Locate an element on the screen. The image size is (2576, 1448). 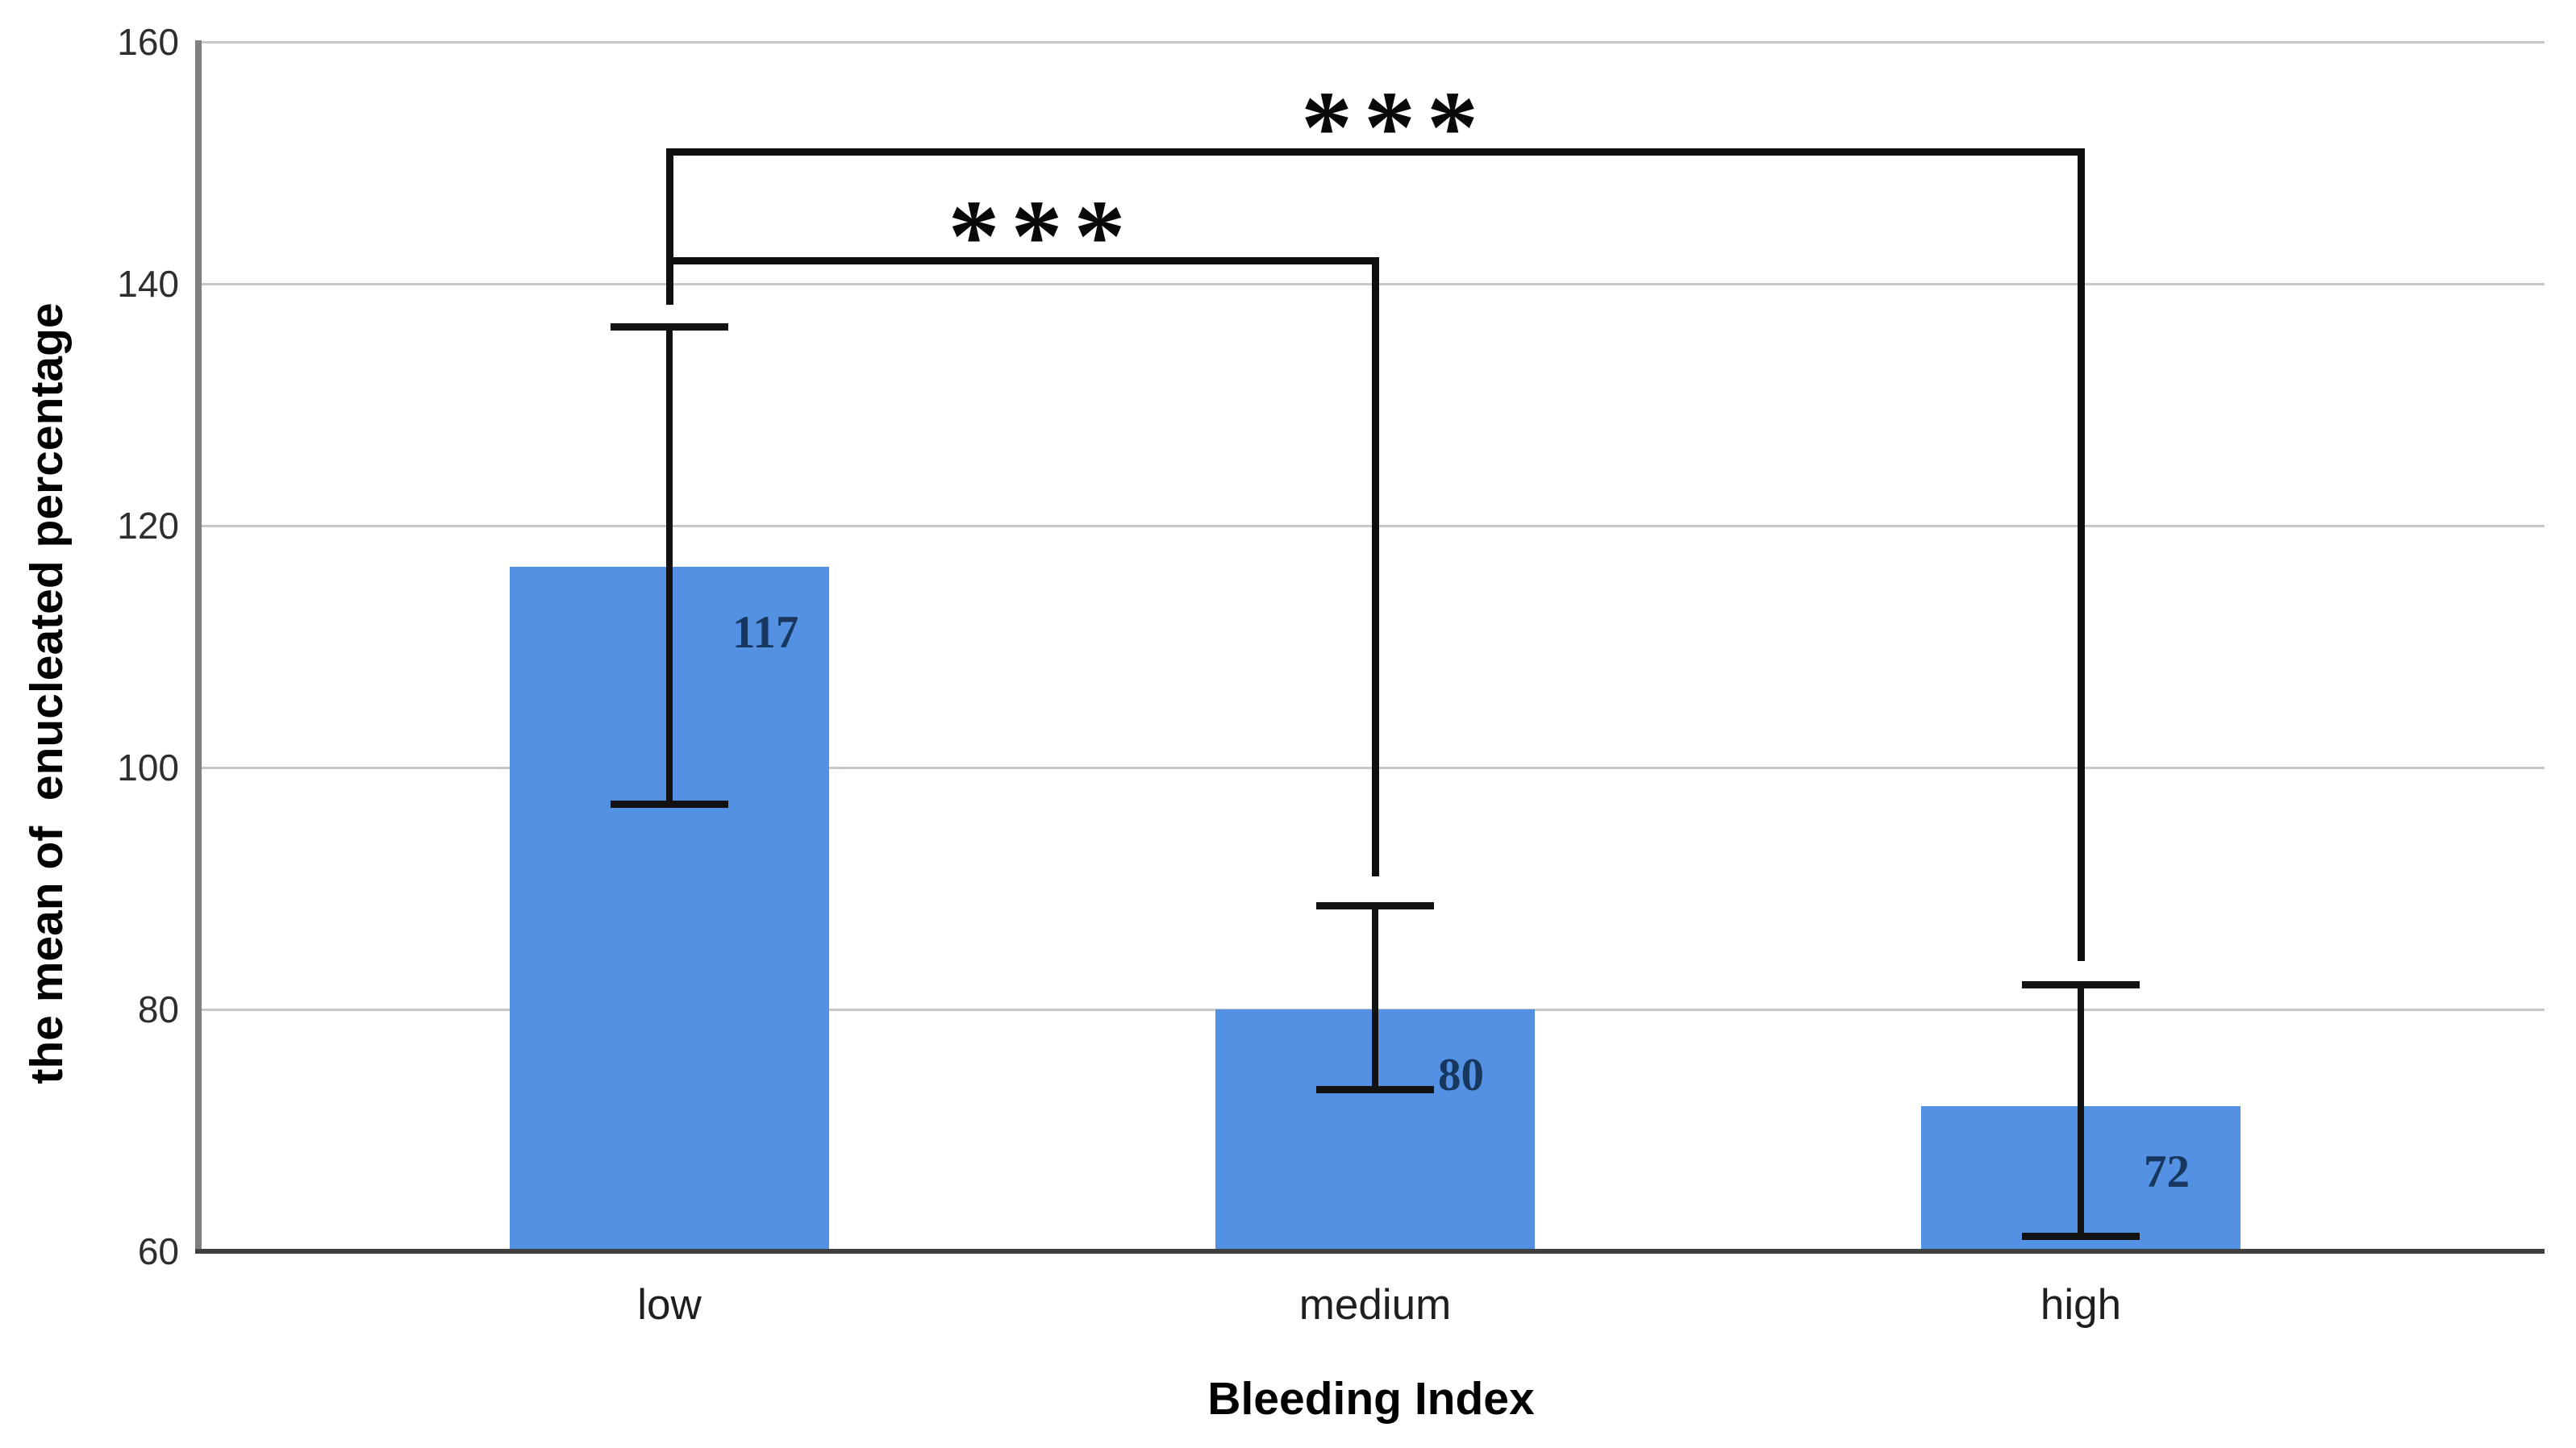
sig-bracket-right-drop-low-medium is located at coordinates (1375, 567).